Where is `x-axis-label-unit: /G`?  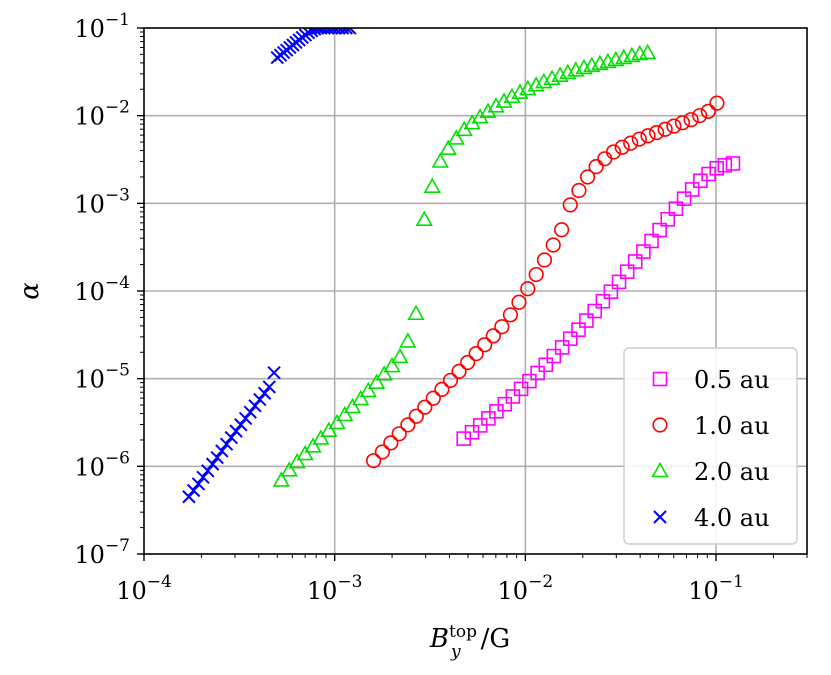
x-axis-label-unit: /G is located at coordinates (496, 639).